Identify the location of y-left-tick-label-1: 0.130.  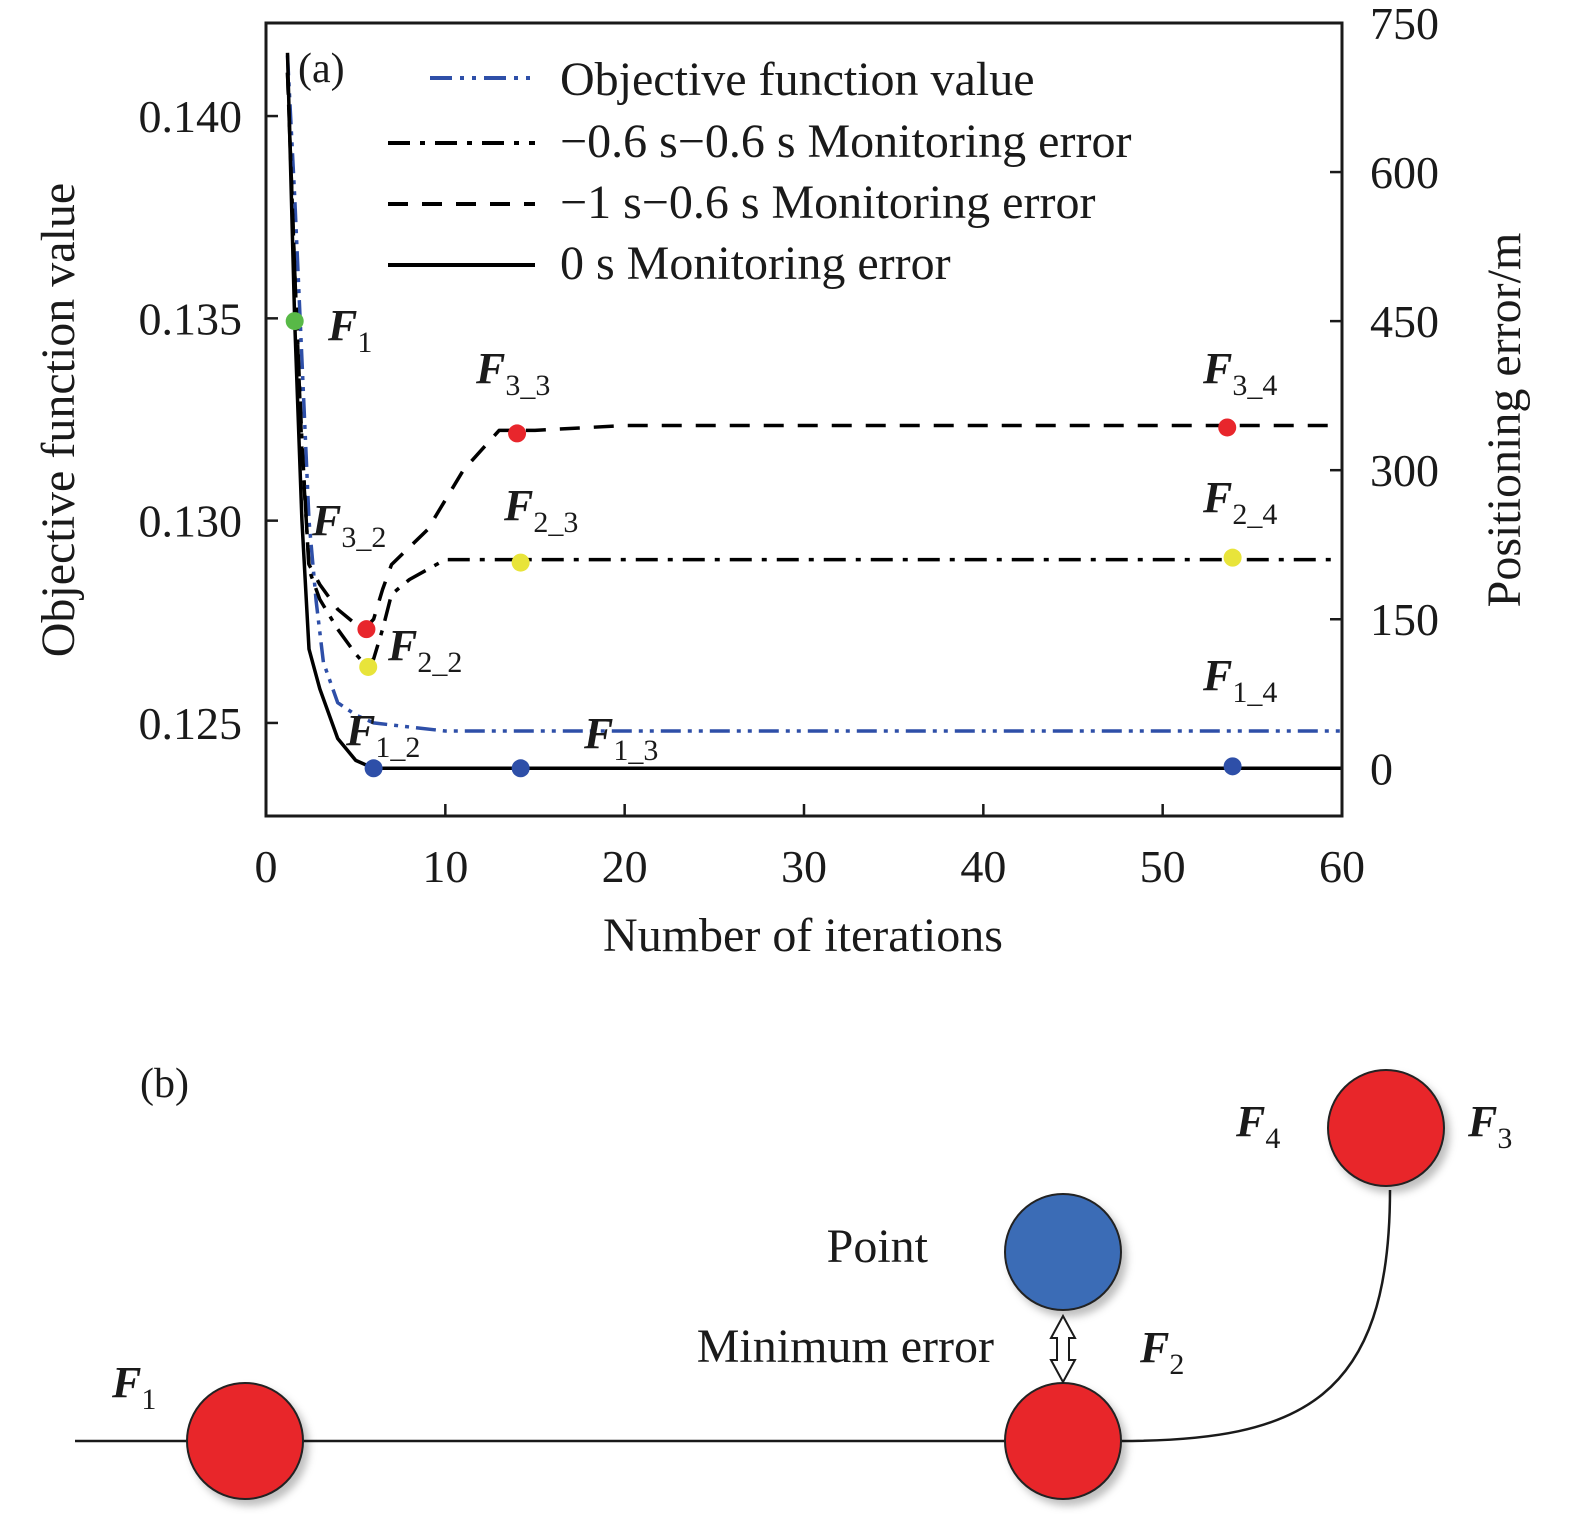
(191, 521).